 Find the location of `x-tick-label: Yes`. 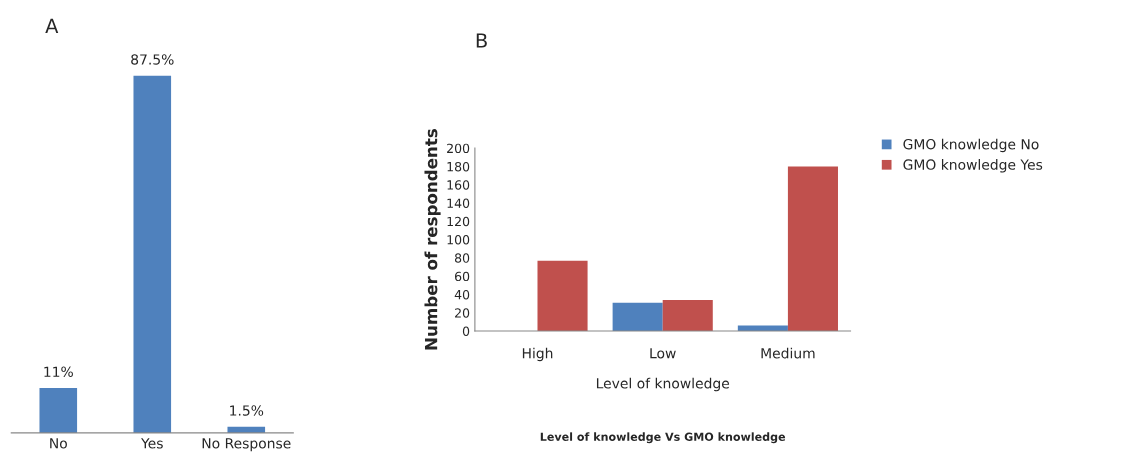

x-tick-label: Yes is located at coordinates (152, 443).